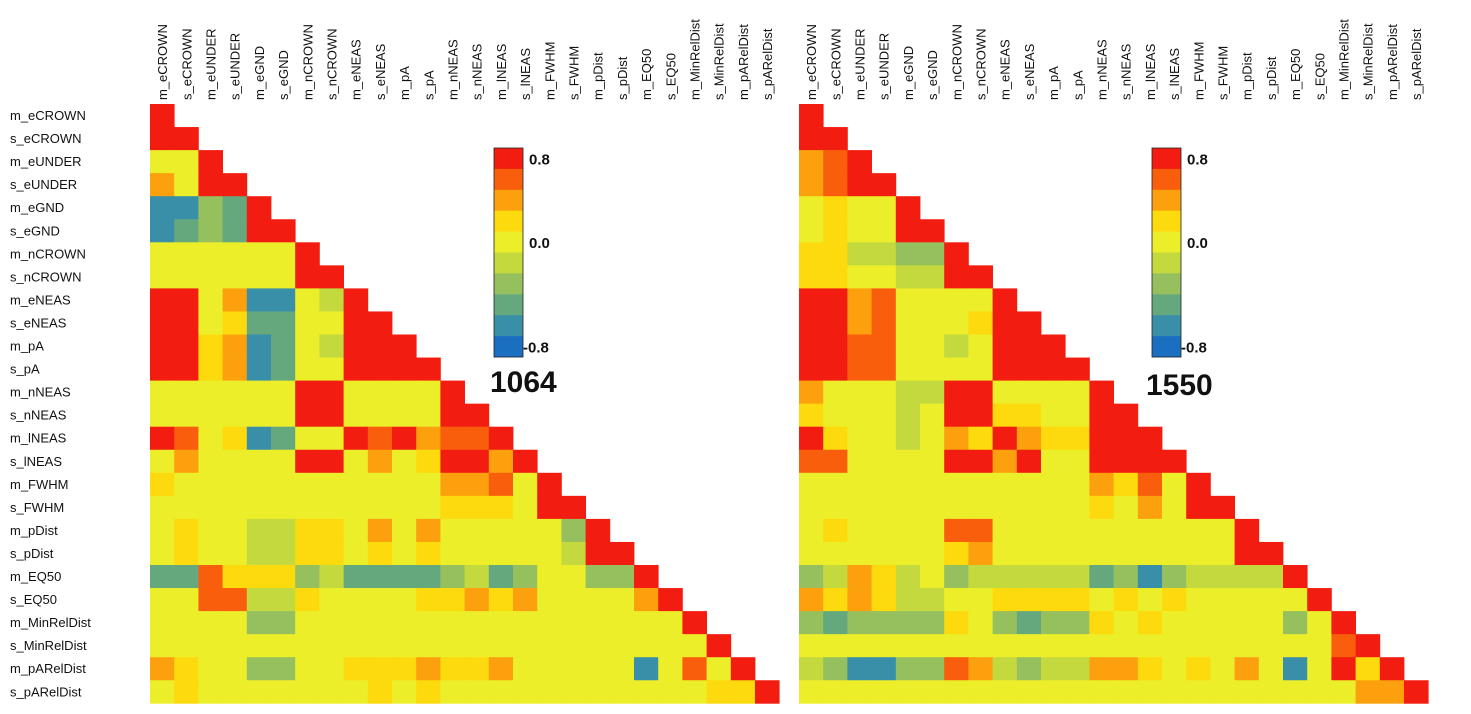 This screenshot has height=714, width=1471. Describe the element at coordinates (536, 348) in the screenshot. I see `legend-tick-label: -0.8` at that location.